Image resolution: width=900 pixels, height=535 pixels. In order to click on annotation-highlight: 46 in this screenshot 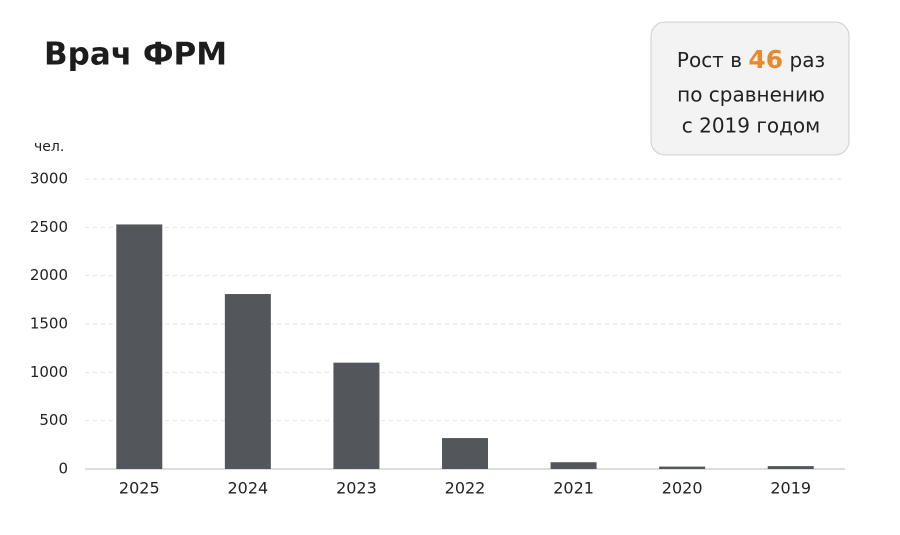, I will do `click(765, 59)`.